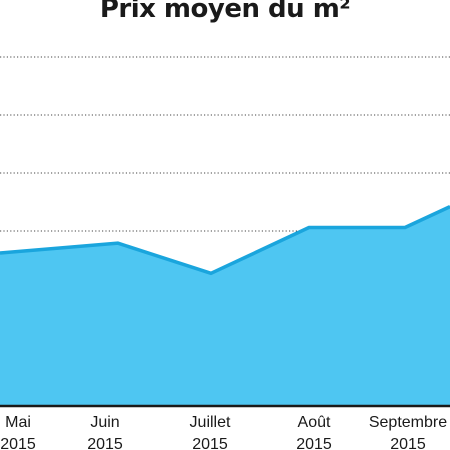  What do you see at coordinates (210, 422) in the screenshot?
I see `x-tick-label-month: Juillet` at bounding box center [210, 422].